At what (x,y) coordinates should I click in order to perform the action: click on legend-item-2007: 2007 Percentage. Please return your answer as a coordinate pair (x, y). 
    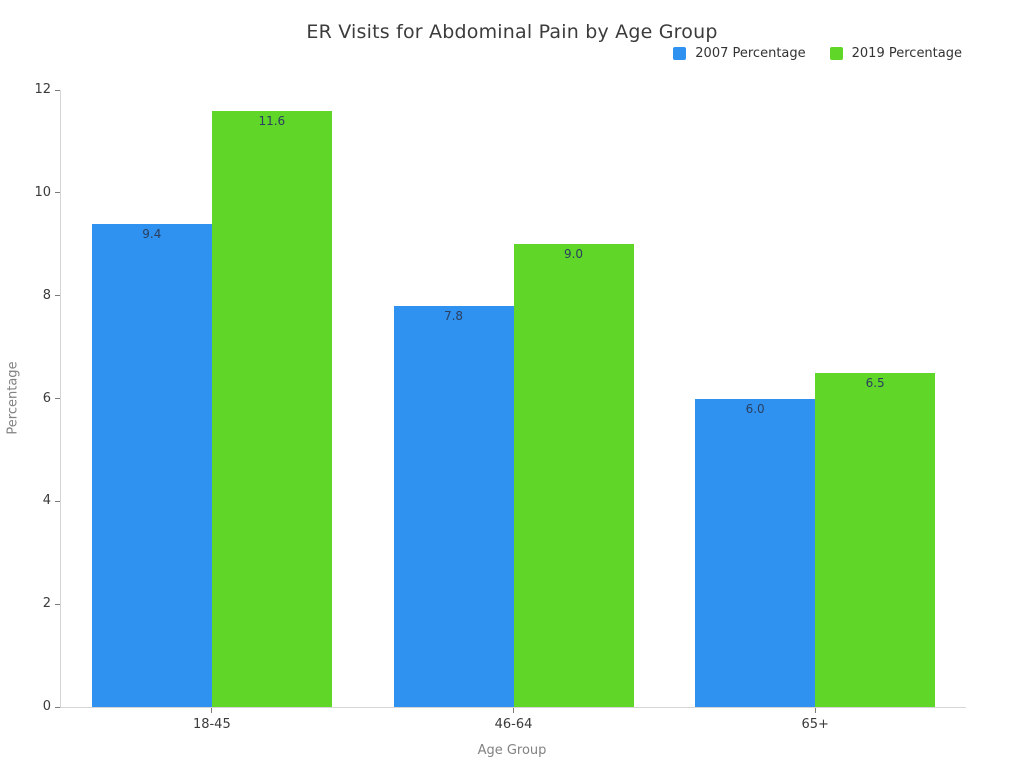
    Looking at the image, I should click on (739, 53).